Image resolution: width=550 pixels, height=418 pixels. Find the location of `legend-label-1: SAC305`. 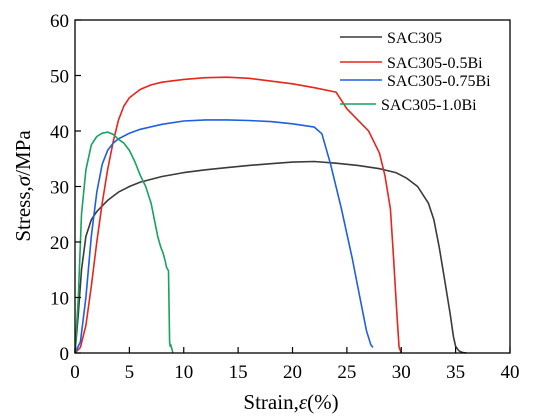

legend-label-1: SAC305 is located at coordinates (414, 38).